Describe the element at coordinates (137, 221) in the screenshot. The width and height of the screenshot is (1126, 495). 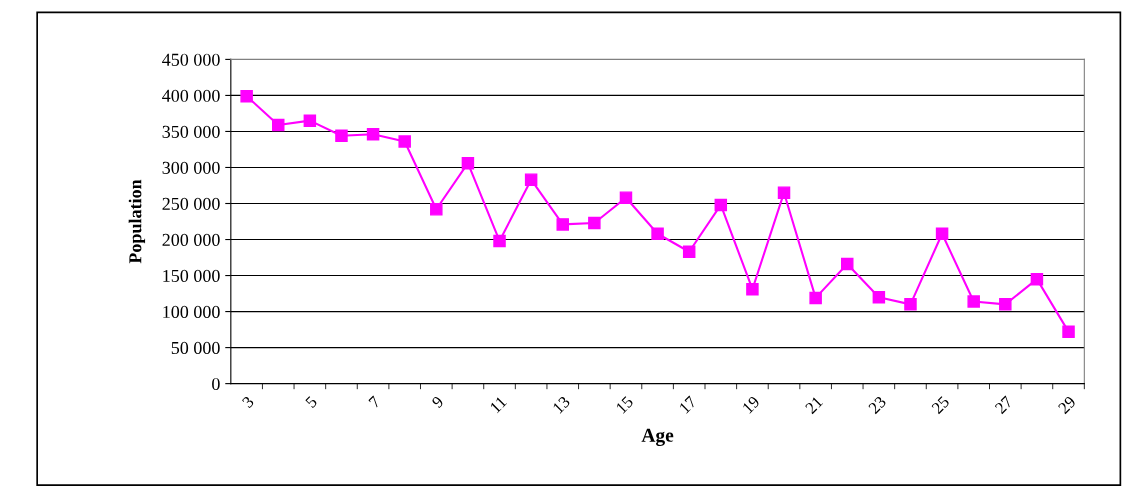
I see `y-axis-title: Population` at that location.